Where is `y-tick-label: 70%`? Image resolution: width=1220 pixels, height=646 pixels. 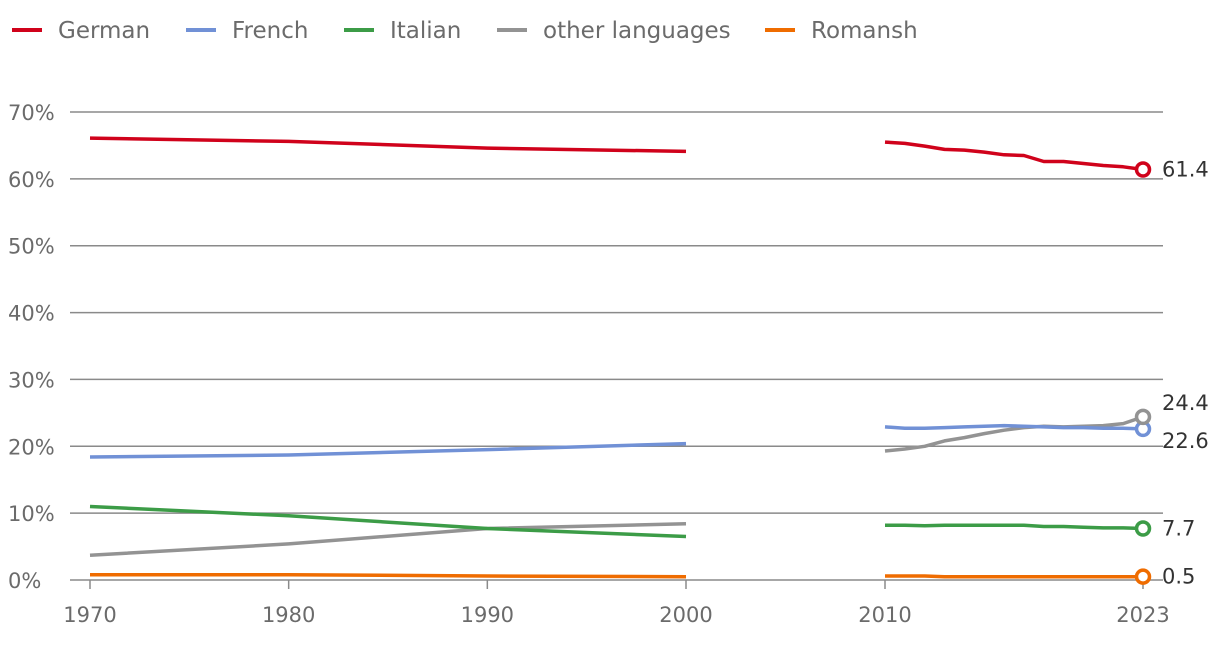 y-tick-label: 70% is located at coordinates (31, 113).